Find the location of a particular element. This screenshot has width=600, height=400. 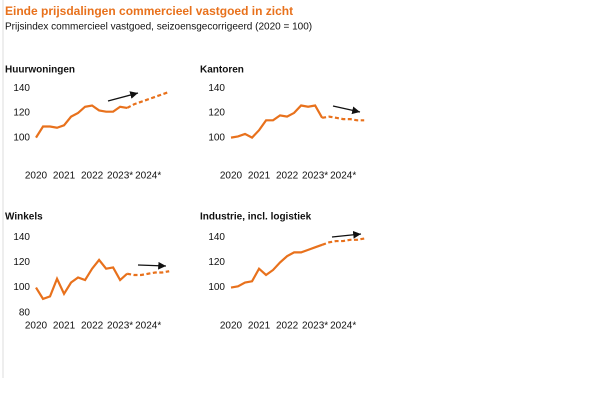

panel-title: Industrie, incl. logistiek is located at coordinates (256, 217).